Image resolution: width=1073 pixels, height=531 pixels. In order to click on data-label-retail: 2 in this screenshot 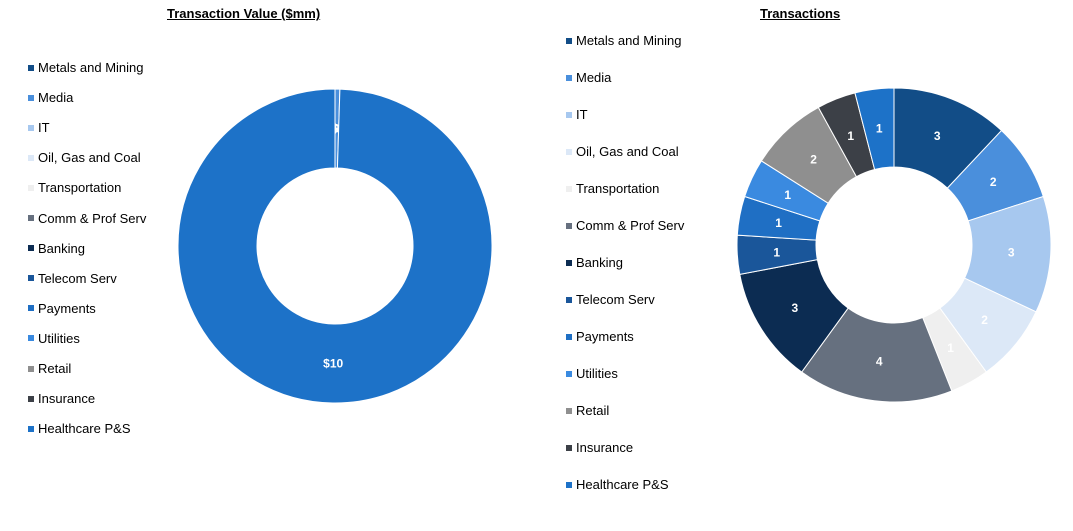, I will do `click(813, 159)`.